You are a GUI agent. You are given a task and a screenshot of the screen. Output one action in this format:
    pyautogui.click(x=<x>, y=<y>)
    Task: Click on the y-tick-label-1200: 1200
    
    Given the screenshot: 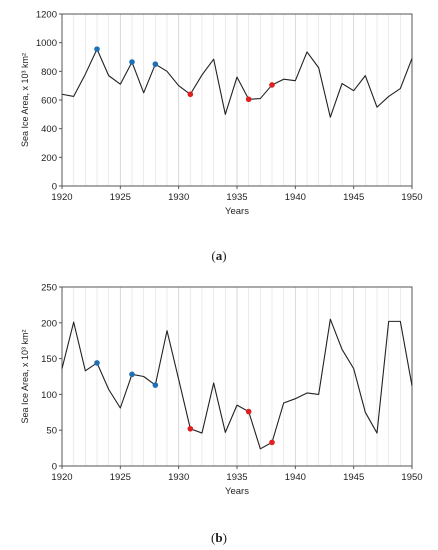 What is the action you would take?
    pyautogui.click(x=46, y=15)
    